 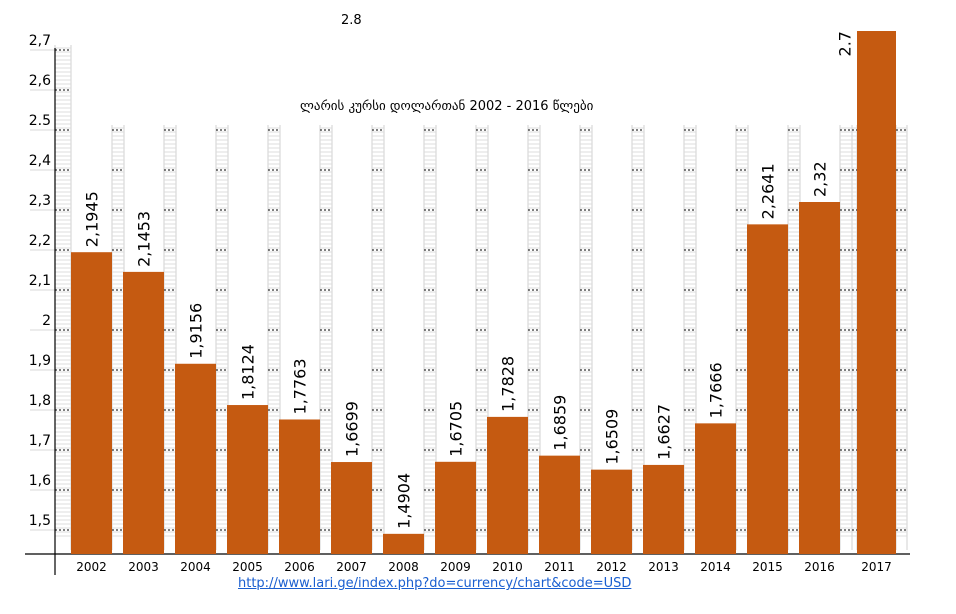 What do you see at coordinates (767, 567) in the screenshot?
I see `x-tick-label: 2015` at bounding box center [767, 567].